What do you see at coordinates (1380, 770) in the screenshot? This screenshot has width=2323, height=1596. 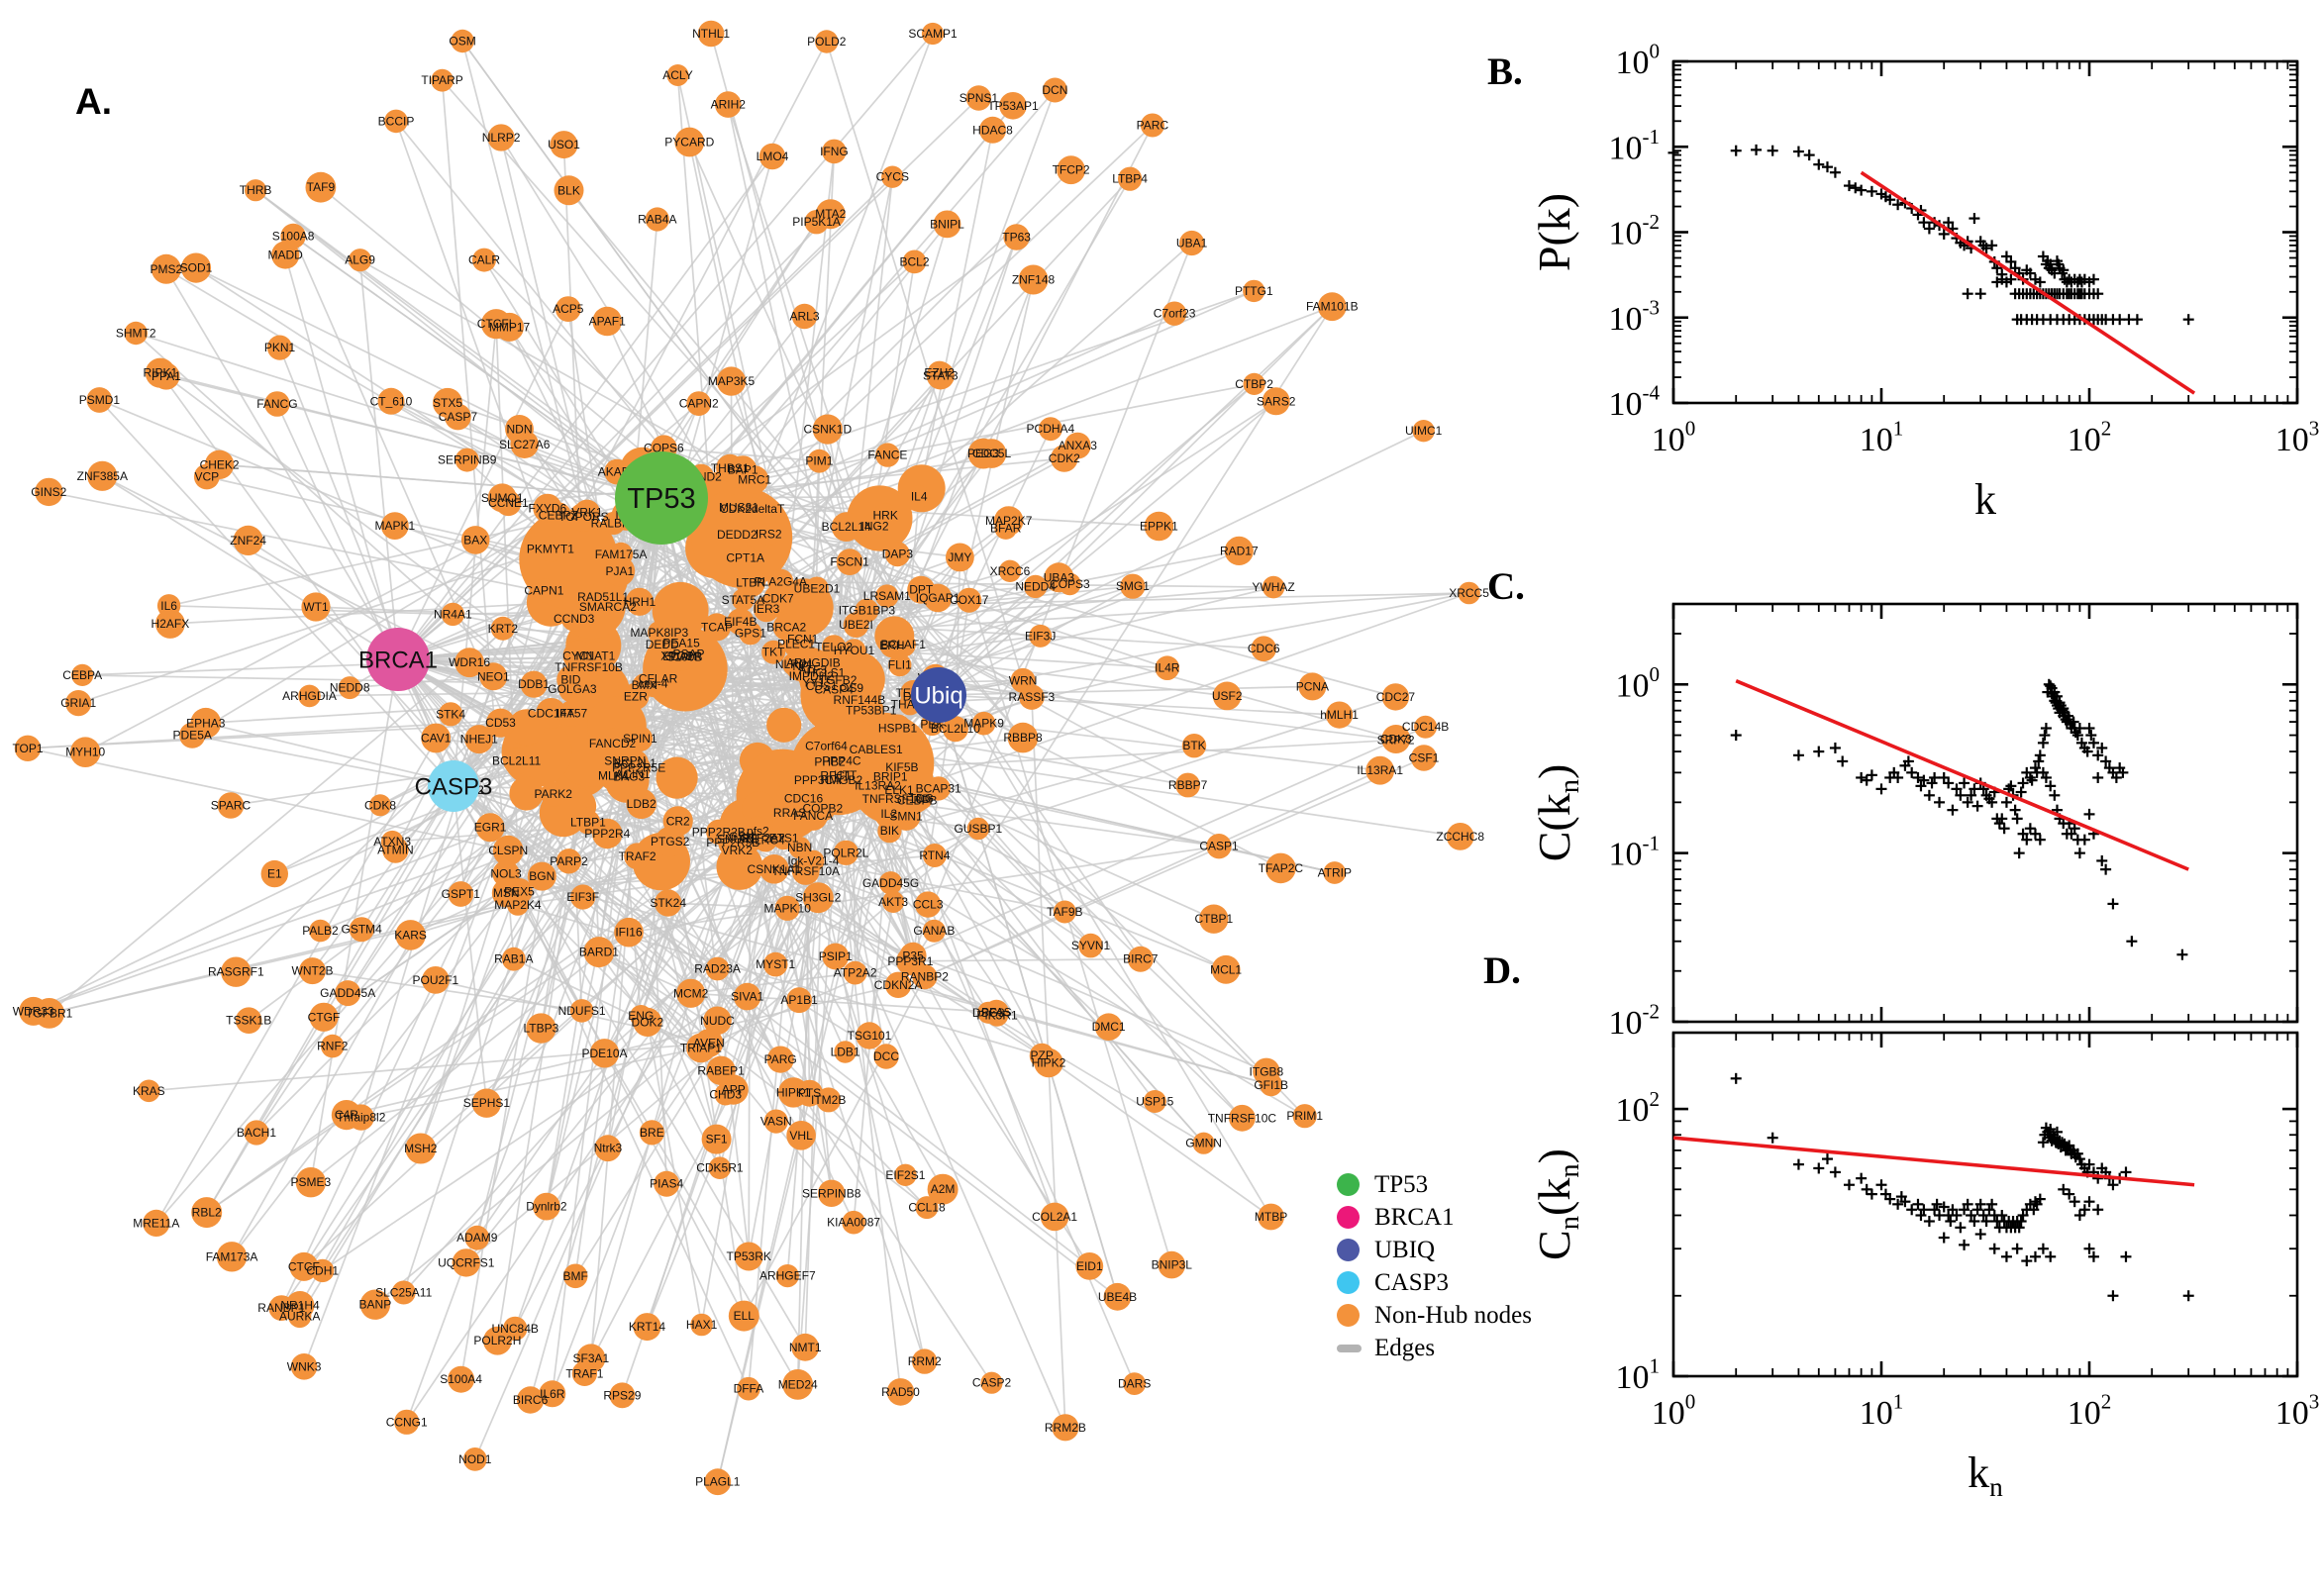 I see `network-node-label: IL13RA1` at bounding box center [1380, 770].